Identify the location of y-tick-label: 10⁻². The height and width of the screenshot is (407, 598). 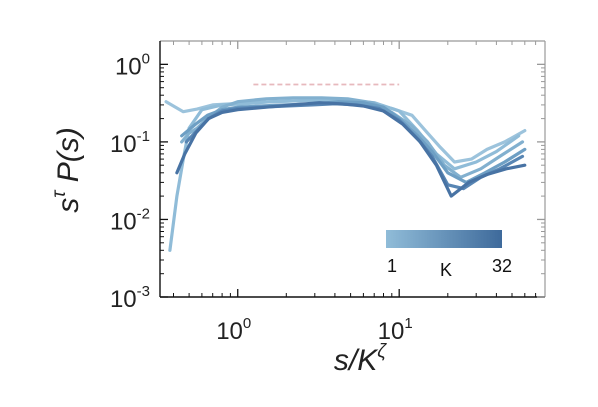
(130, 220).